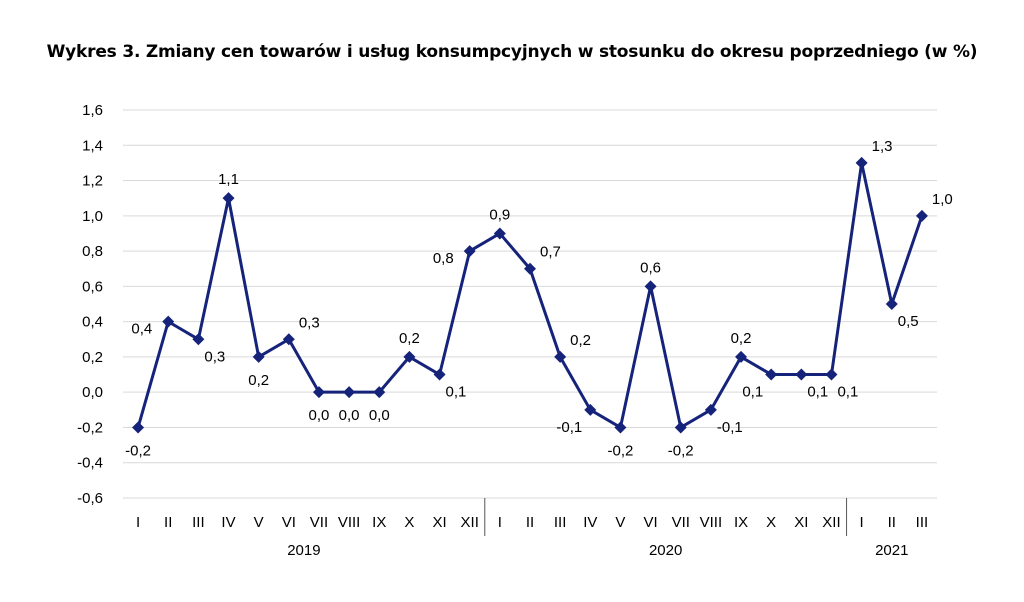  I want to click on y-tick-label: 1,0, so click(92, 216).